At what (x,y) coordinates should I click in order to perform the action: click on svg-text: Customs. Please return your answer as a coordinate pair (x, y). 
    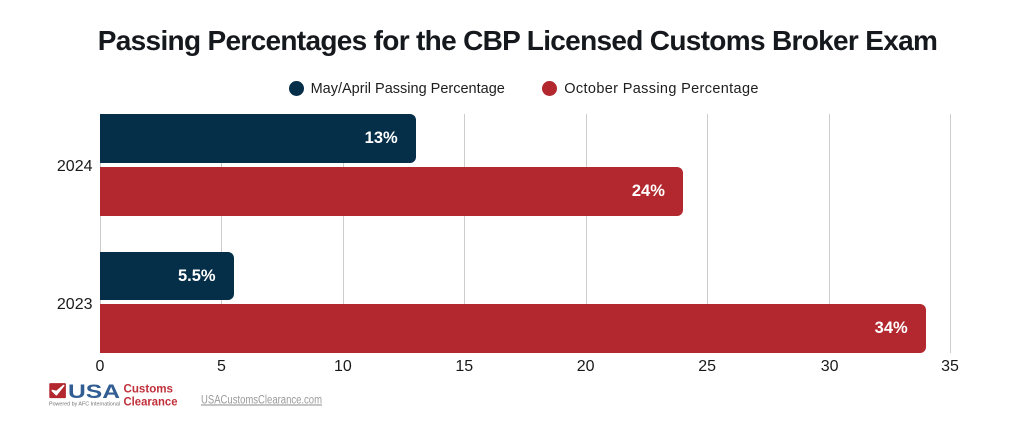
    Looking at the image, I should click on (149, 388).